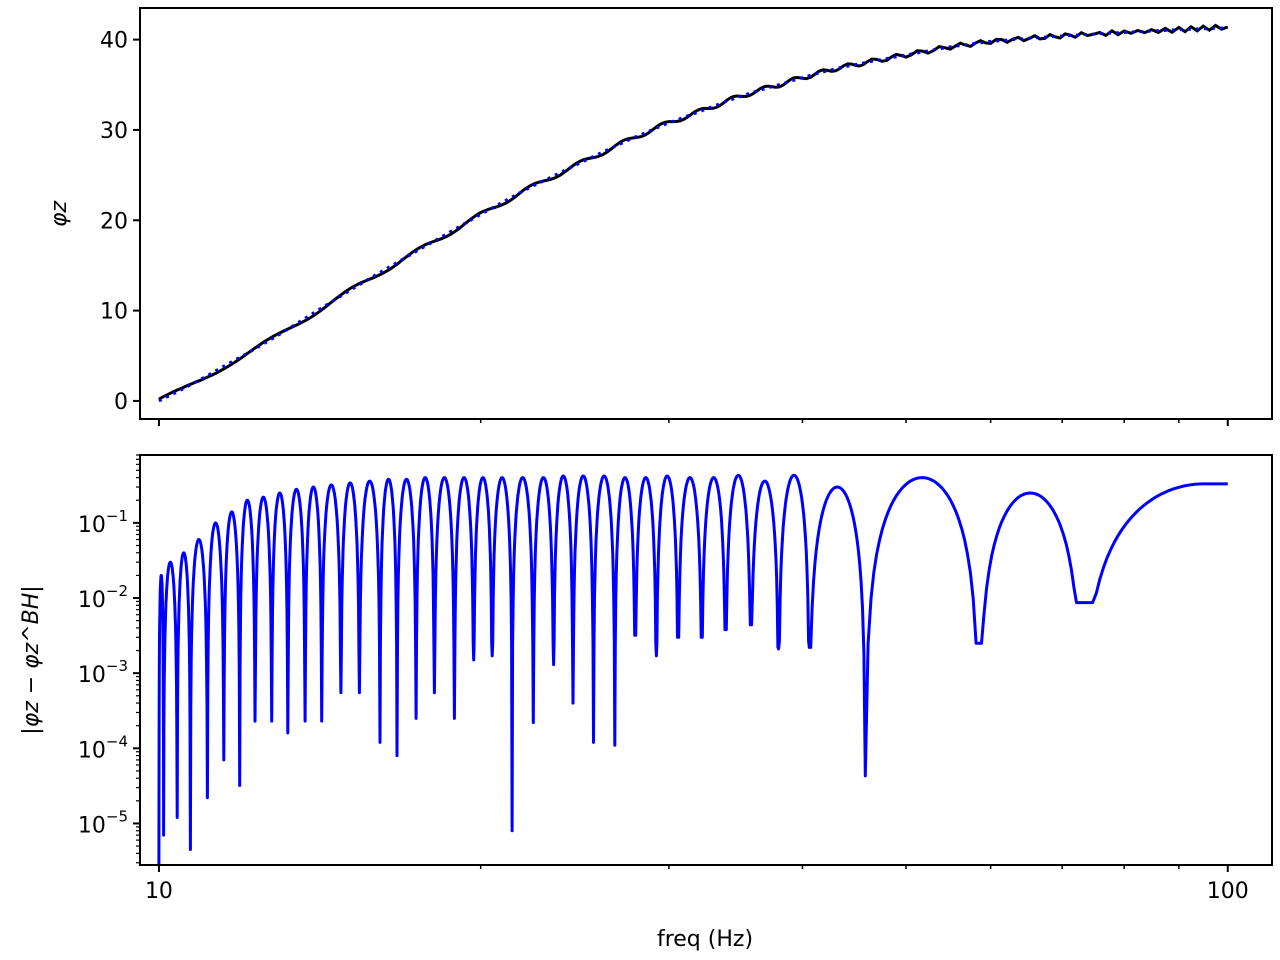 This screenshot has height=960, width=1280. I want to click on phase-y-label: φz, so click(59, 214).